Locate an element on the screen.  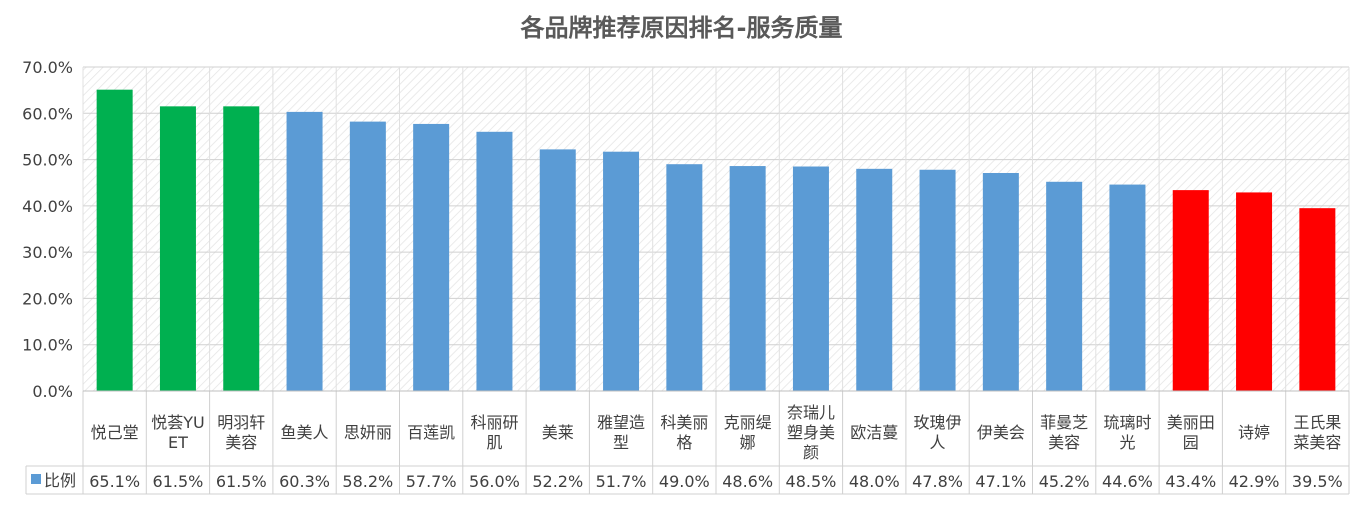
category-label: 科丽研肌 is located at coordinates (494, 432).